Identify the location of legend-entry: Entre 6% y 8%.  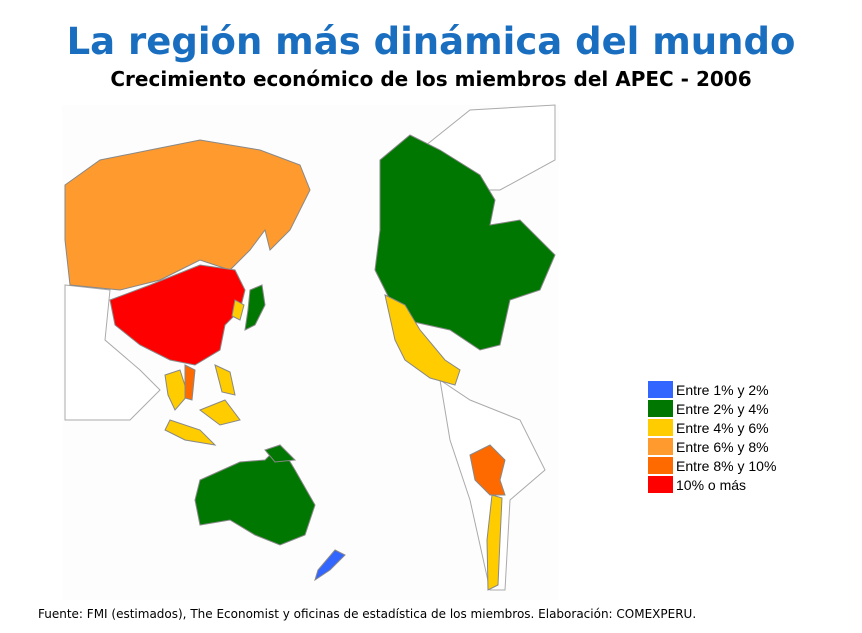
(712, 446).